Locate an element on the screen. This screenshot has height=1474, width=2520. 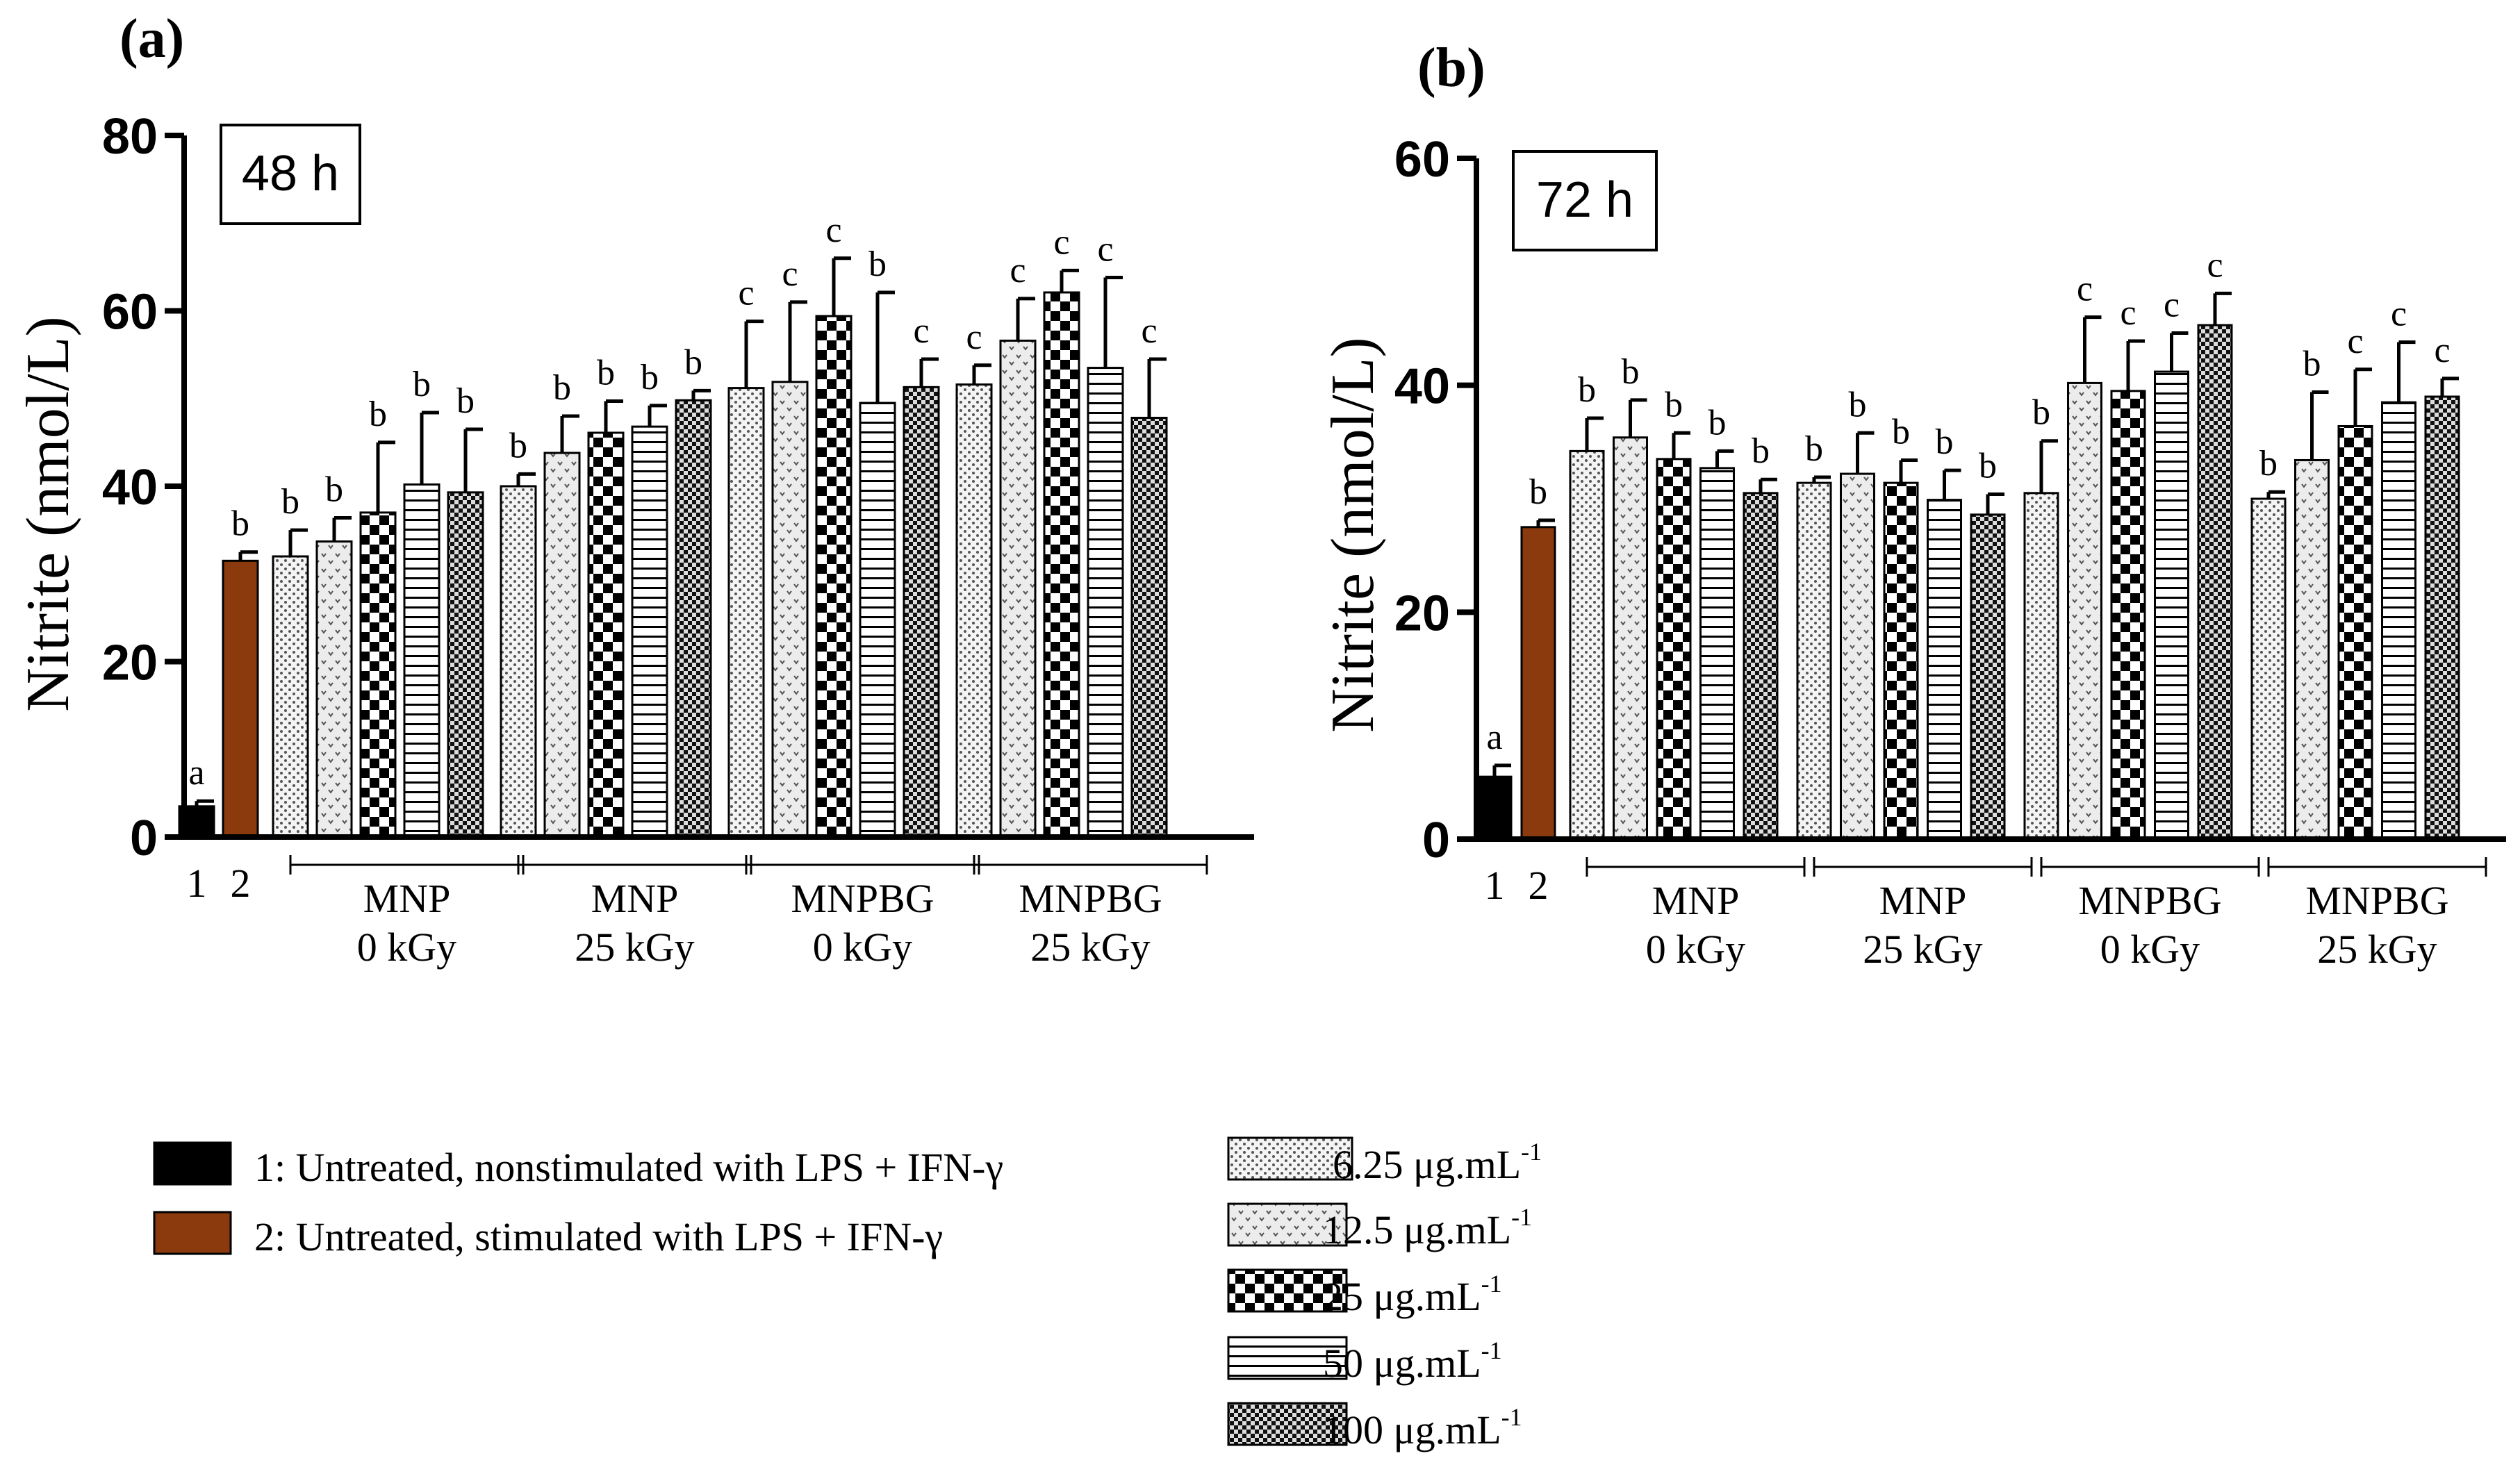
legend-item-100: 100 μg.mL-1 is located at coordinates (1374, 1427).